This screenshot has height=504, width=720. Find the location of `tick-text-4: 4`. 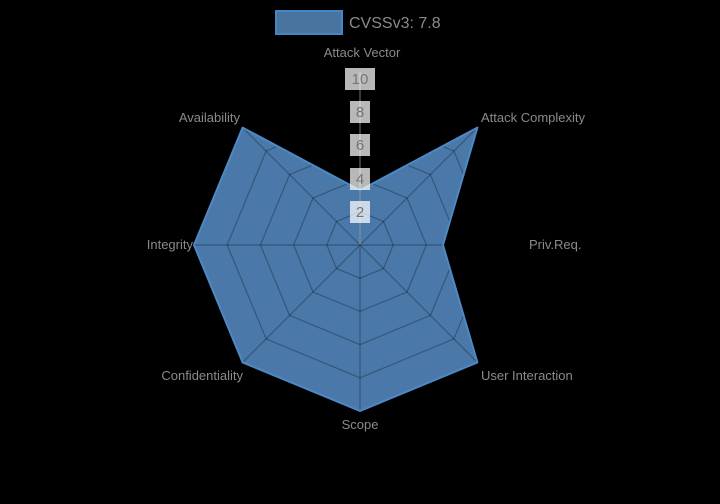

tick-text-4: 4 is located at coordinates (360, 179).